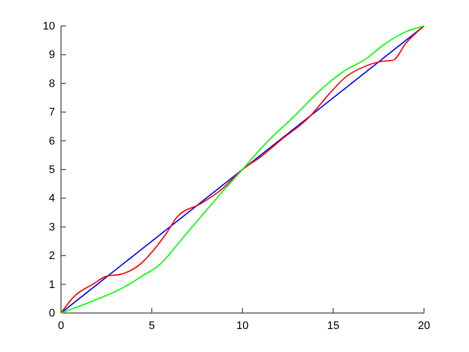 This screenshot has height=352, width=469. Describe the element at coordinates (51, 227) in the screenshot. I see `y-tick-label: 3` at that location.